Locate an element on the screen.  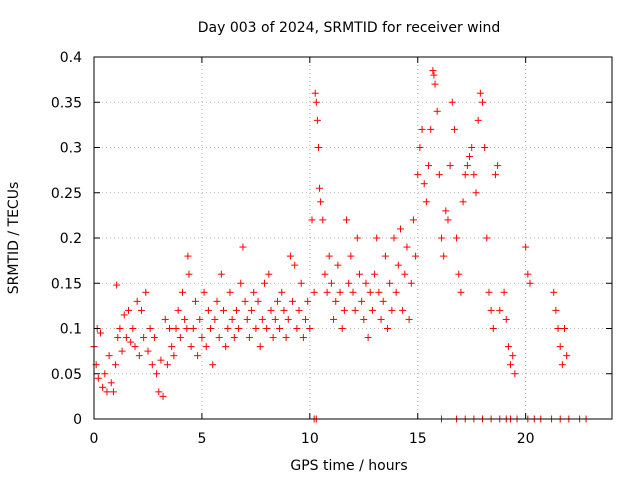
x-tick-label: 15 is located at coordinates (418, 439).